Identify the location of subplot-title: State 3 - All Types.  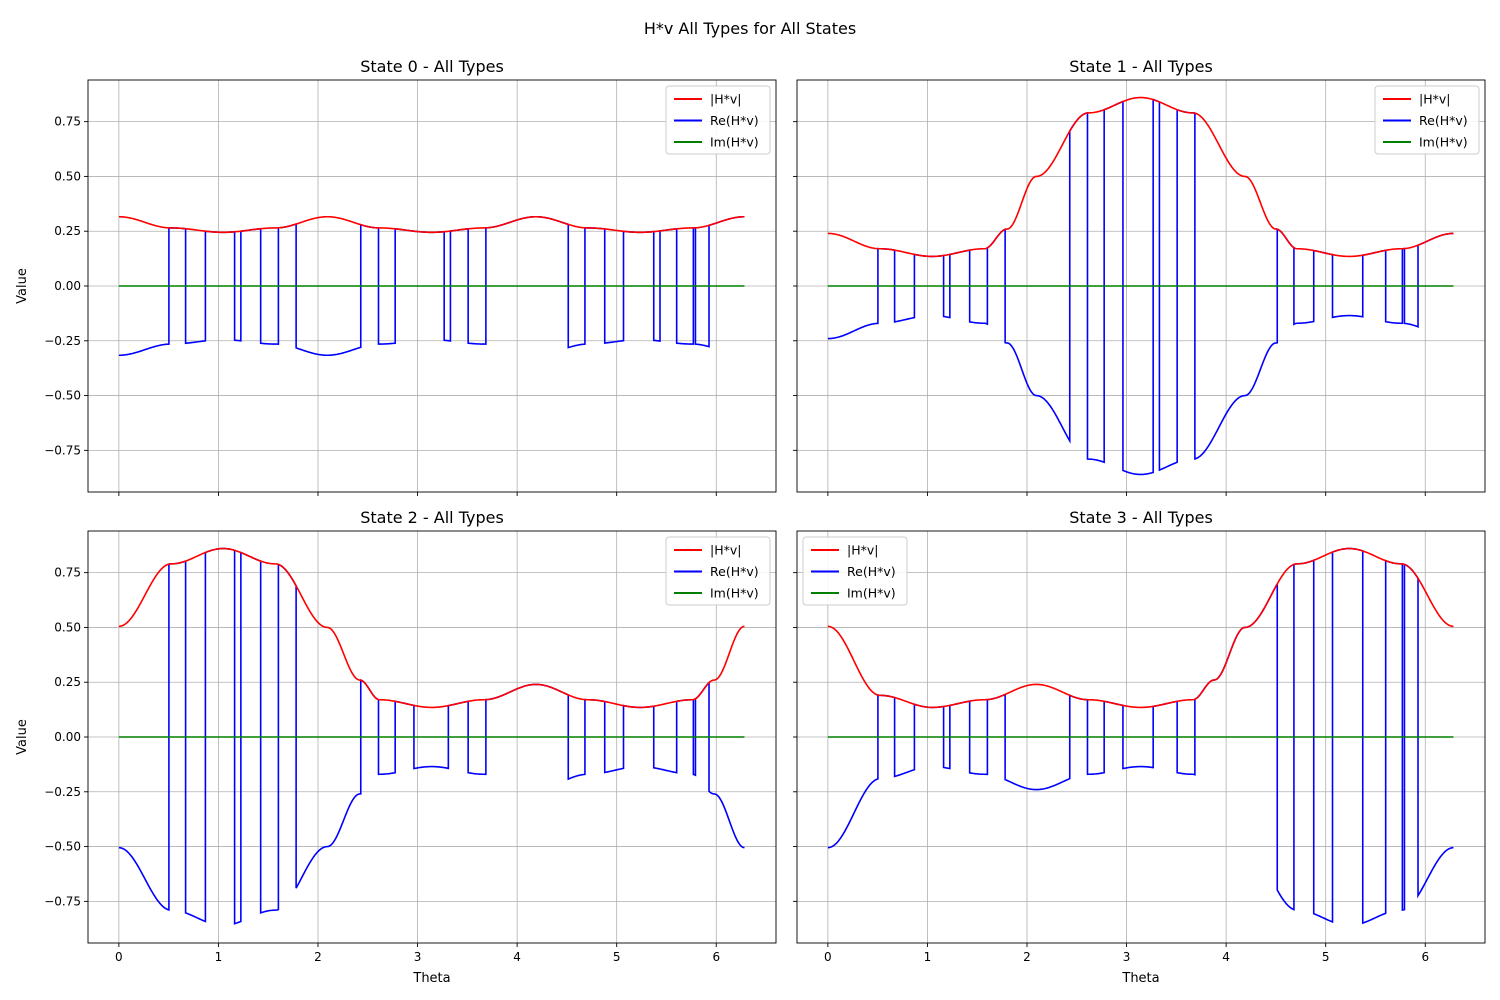
(1141, 517).